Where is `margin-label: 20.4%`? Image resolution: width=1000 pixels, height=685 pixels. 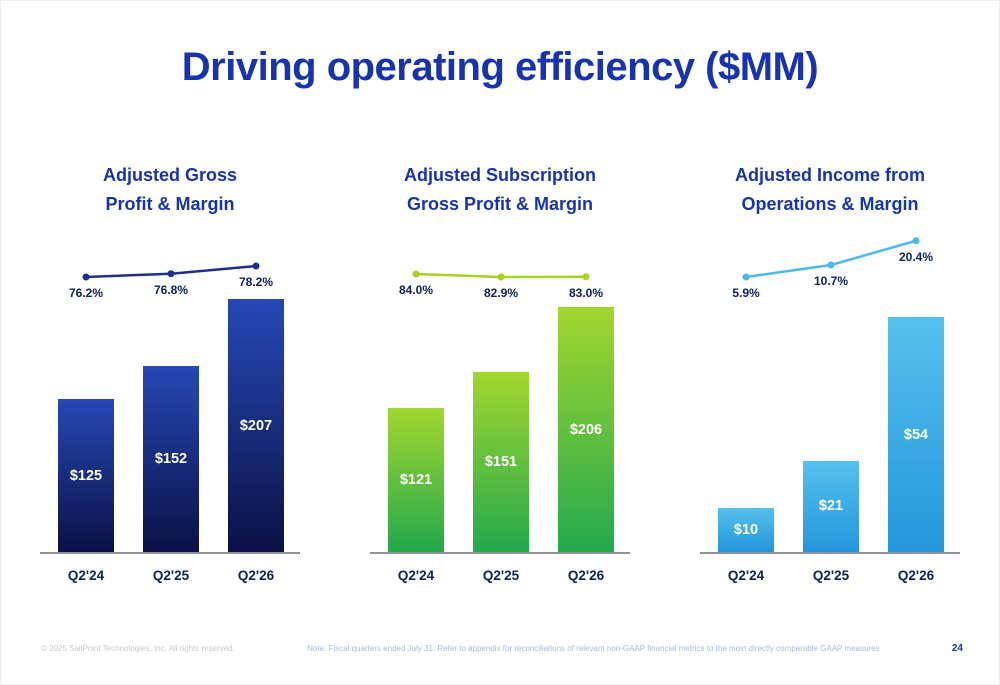
margin-label: 20.4% is located at coordinates (916, 256).